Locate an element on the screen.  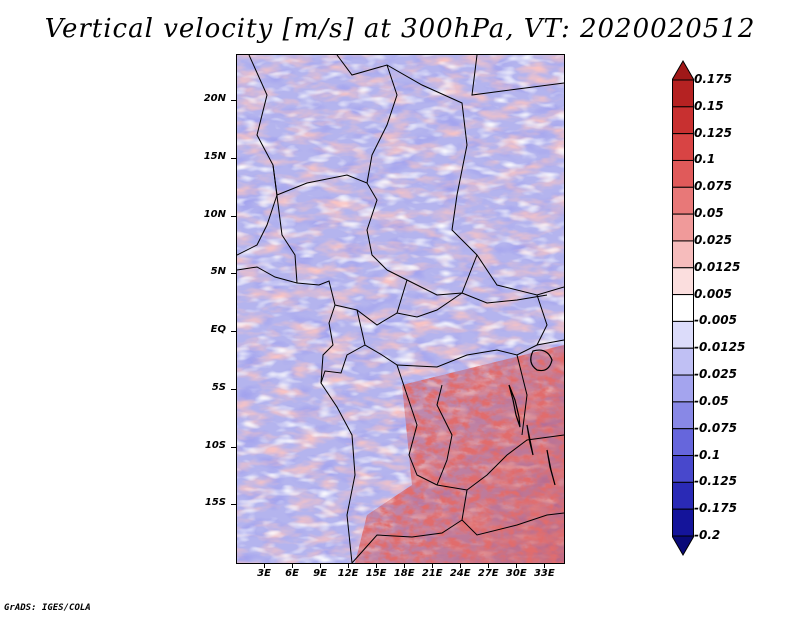
lon-tick-label: 27E is located at coordinates (488, 573).